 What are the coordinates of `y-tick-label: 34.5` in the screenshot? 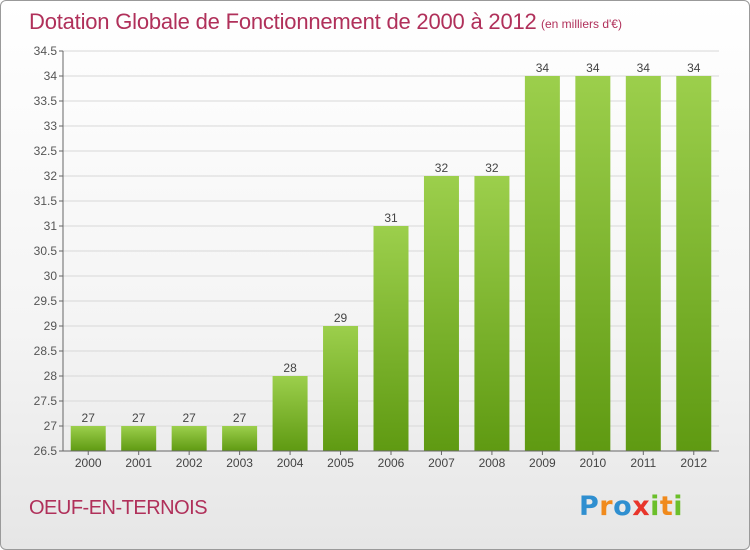 It's located at (46, 51).